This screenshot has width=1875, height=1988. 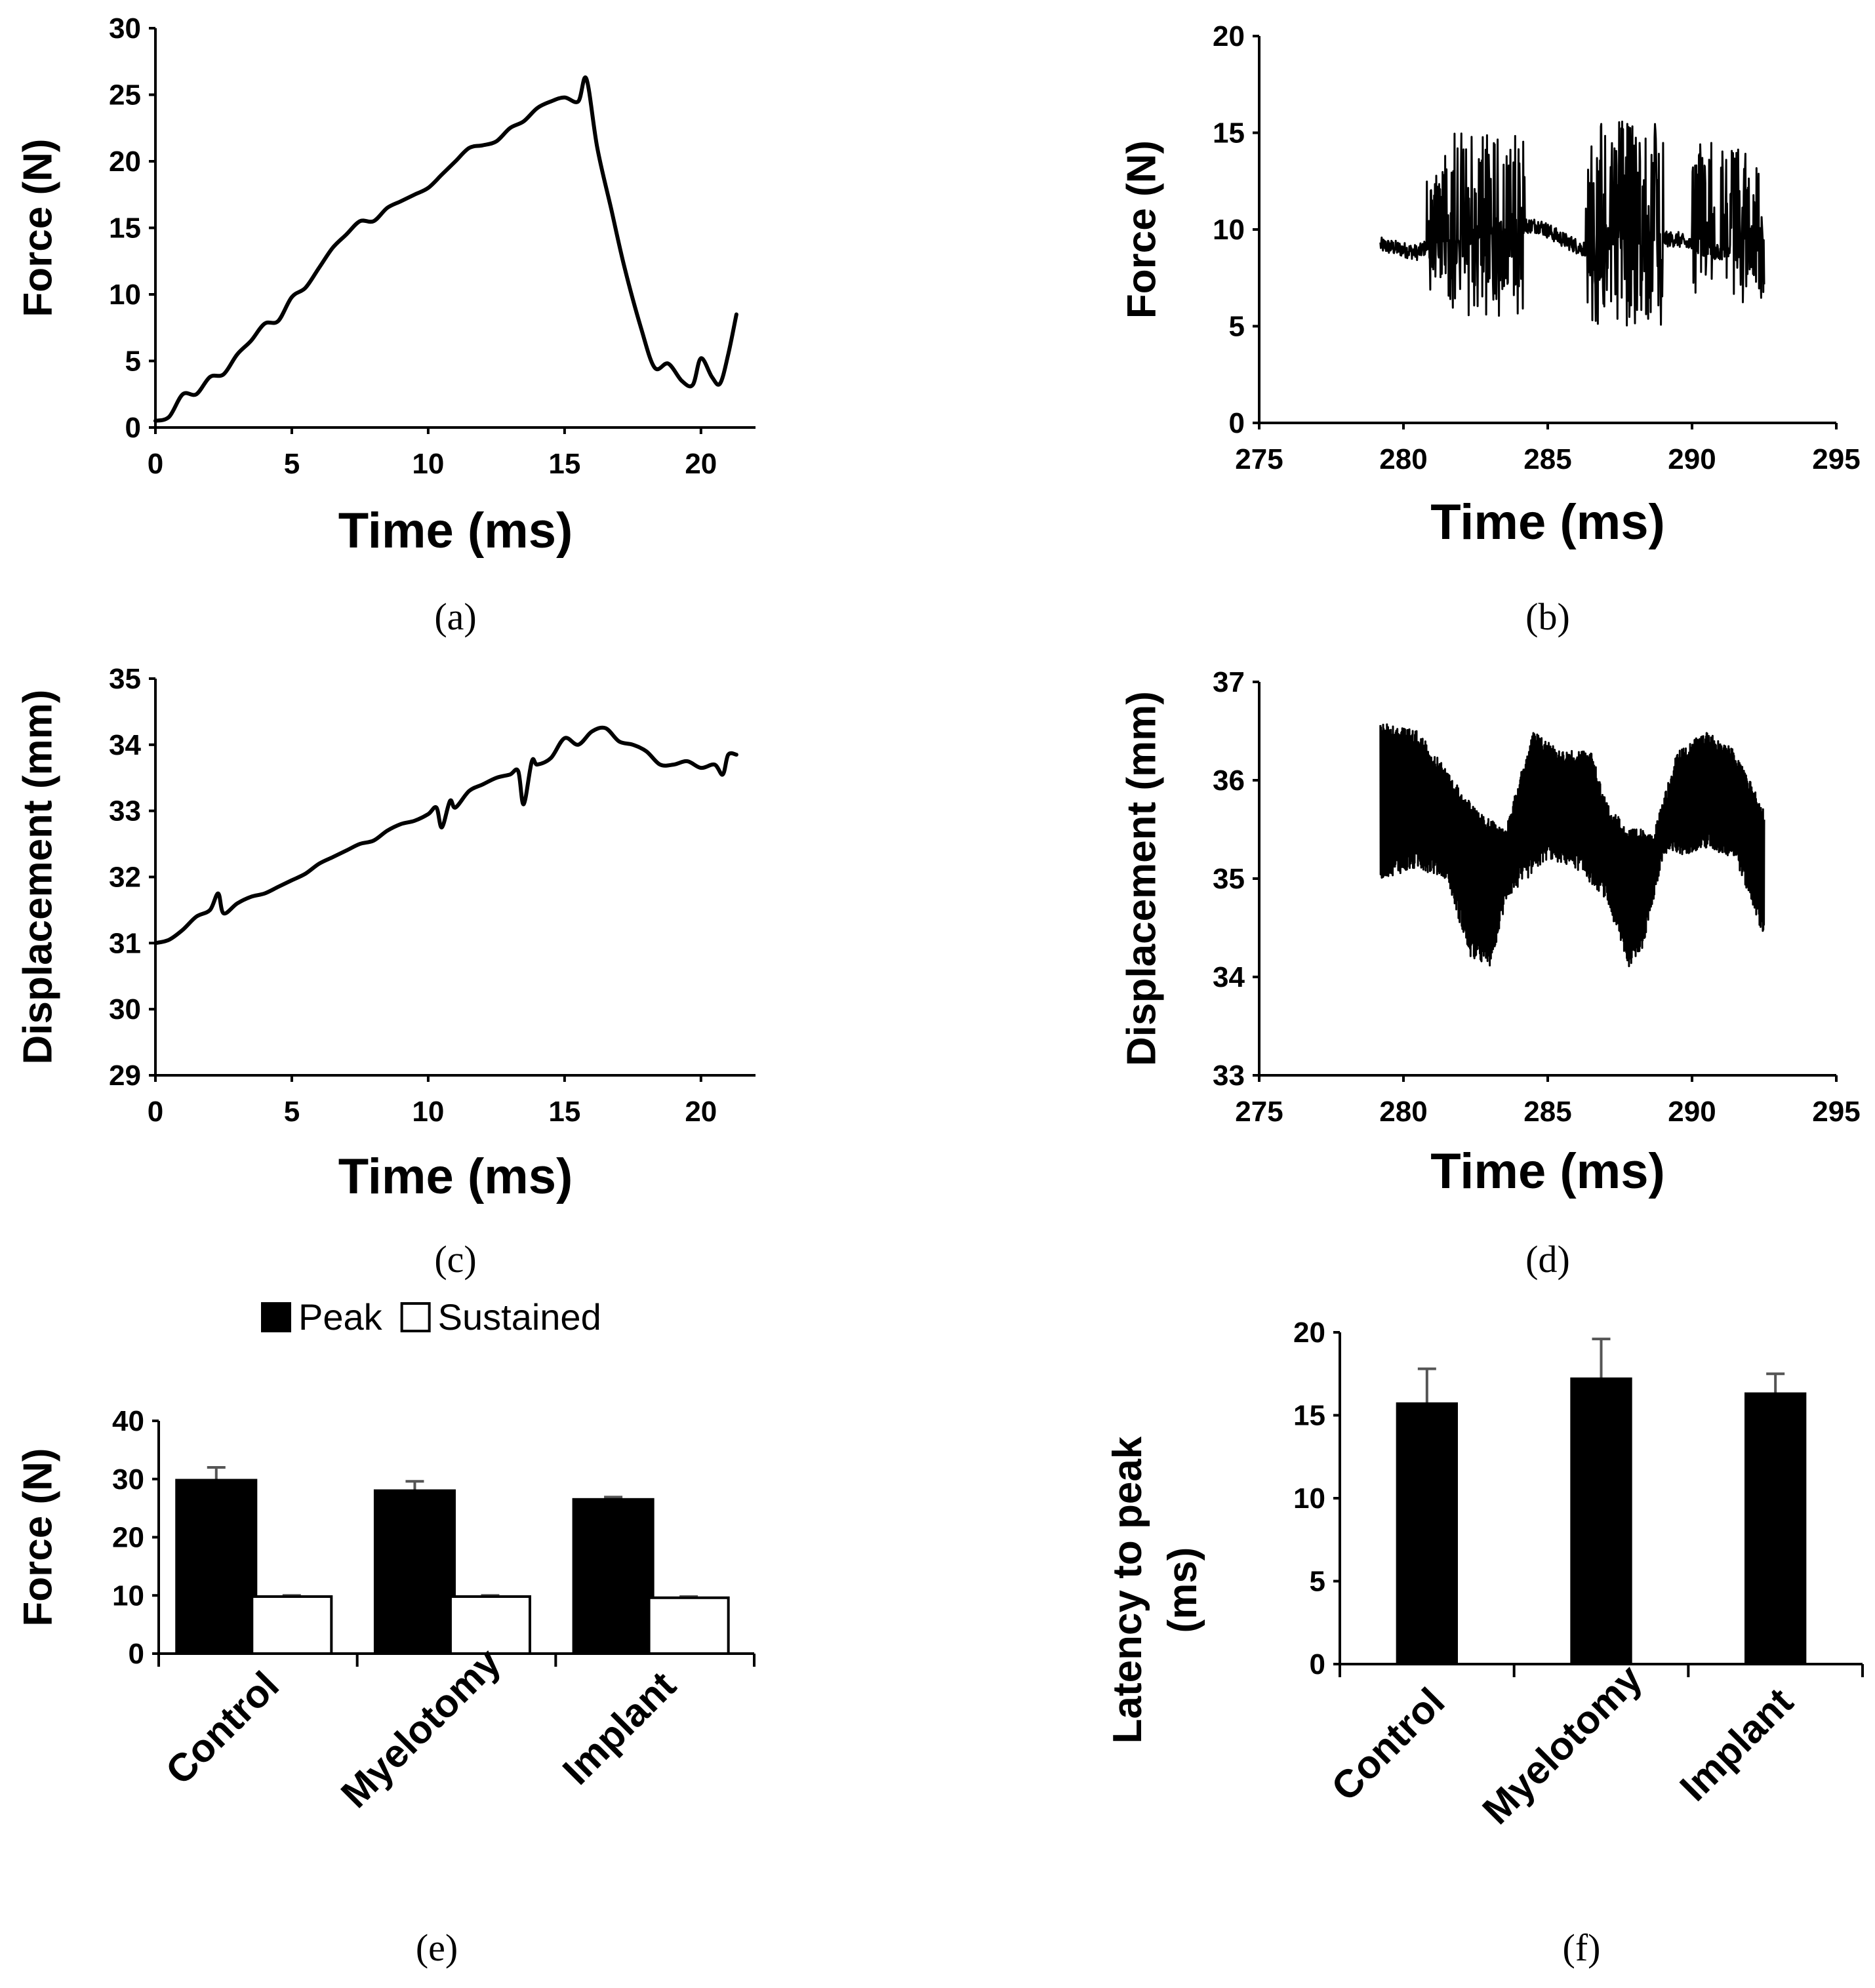 I want to click on x-tick-label: 295, so click(x=1836, y=459).